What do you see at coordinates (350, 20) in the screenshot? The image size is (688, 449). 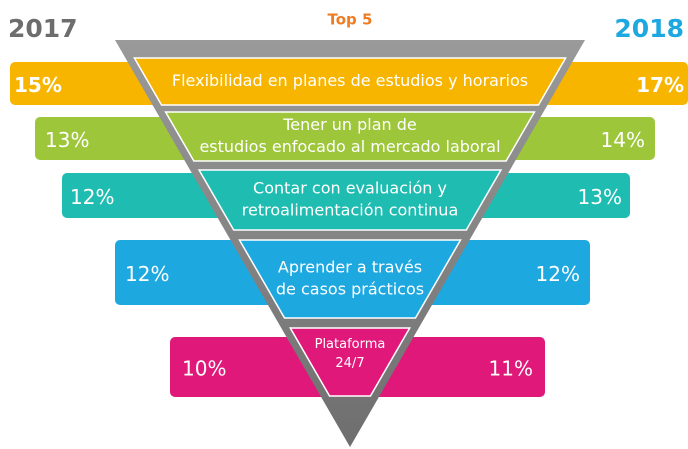 I see `title: Top 5` at bounding box center [350, 20].